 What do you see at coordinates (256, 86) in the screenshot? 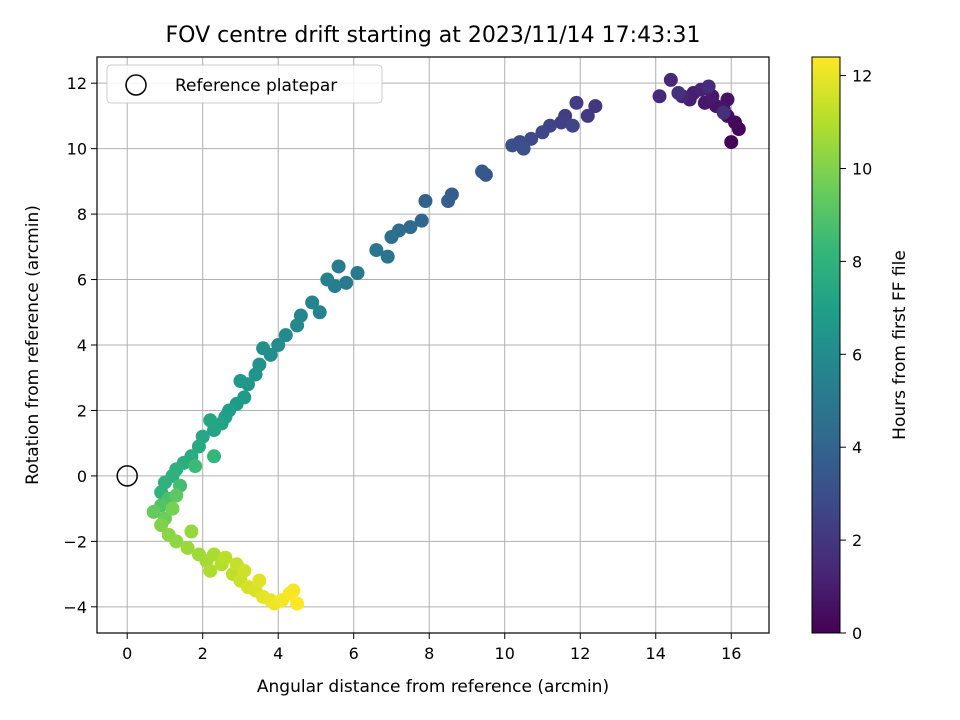
I see `legend-entry-reference-platepar: Reference platepar` at bounding box center [256, 86].